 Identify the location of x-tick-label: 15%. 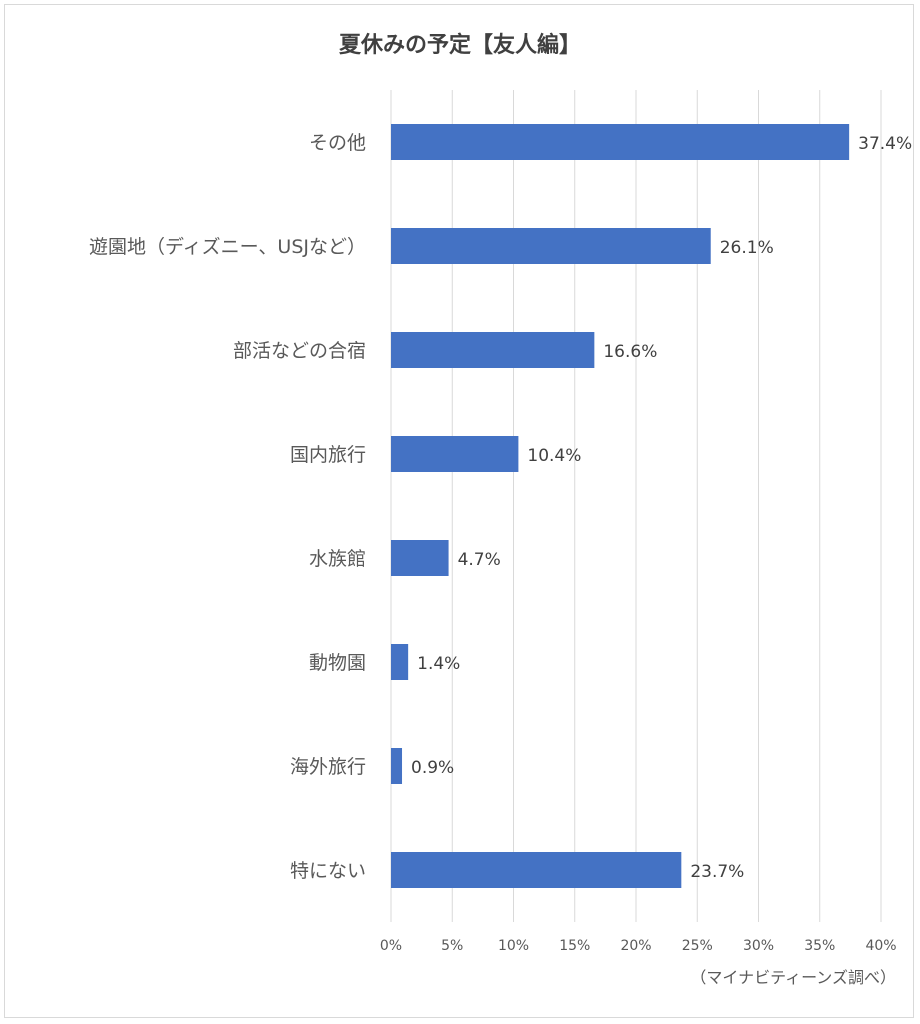
(574, 946).